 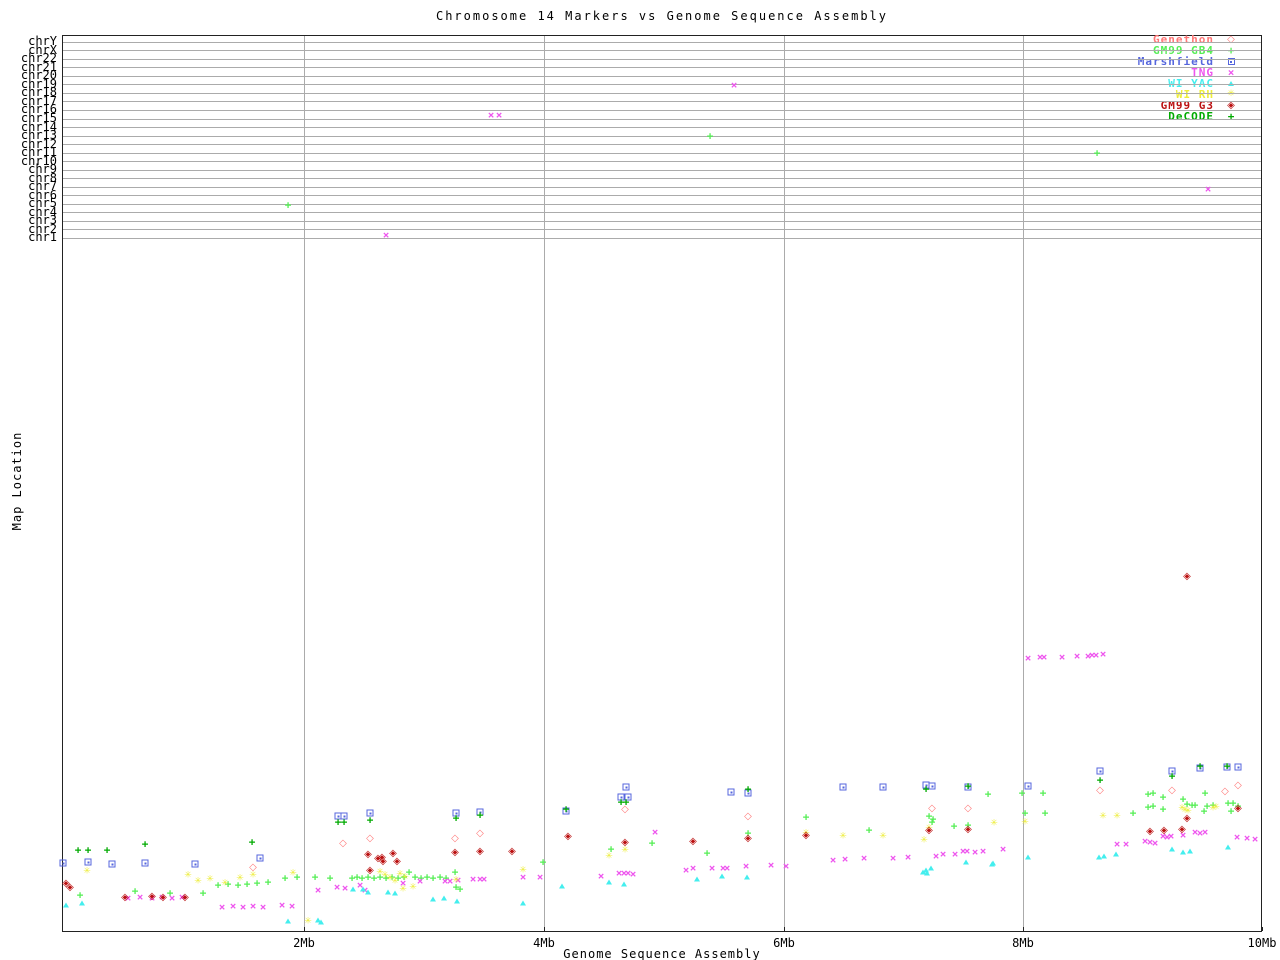 I want to click on wi-yac-triangle-icon, so click(x=1231, y=83).